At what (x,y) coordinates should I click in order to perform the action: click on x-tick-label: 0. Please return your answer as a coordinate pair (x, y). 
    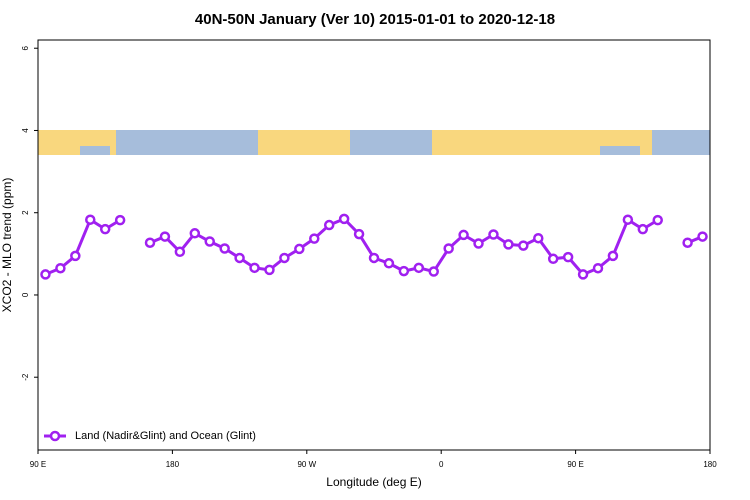
    Looking at the image, I should click on (441, 464).